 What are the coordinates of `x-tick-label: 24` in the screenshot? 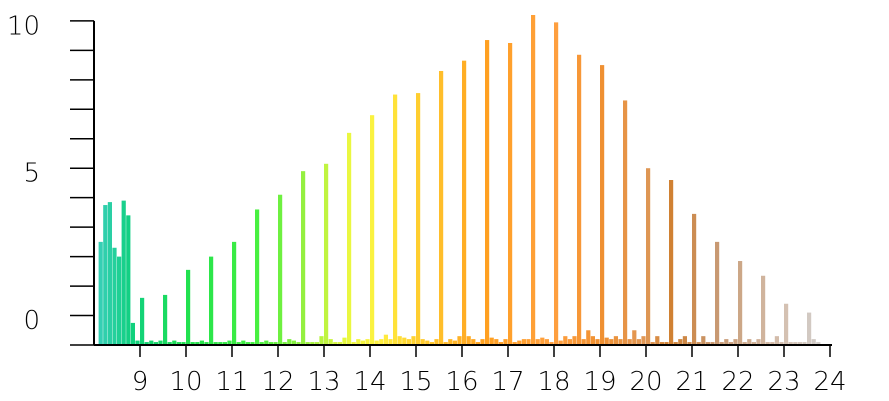 It's located at (829, 382).